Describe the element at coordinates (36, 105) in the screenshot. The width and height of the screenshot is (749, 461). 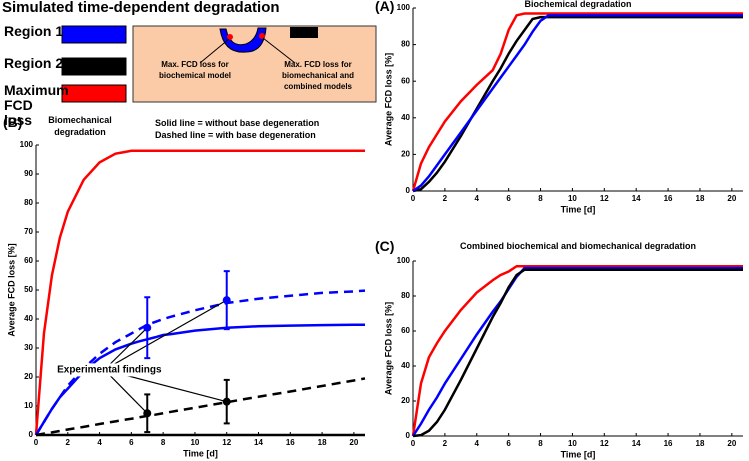
I see `legend-label: Maximum FCD loss` at that location.